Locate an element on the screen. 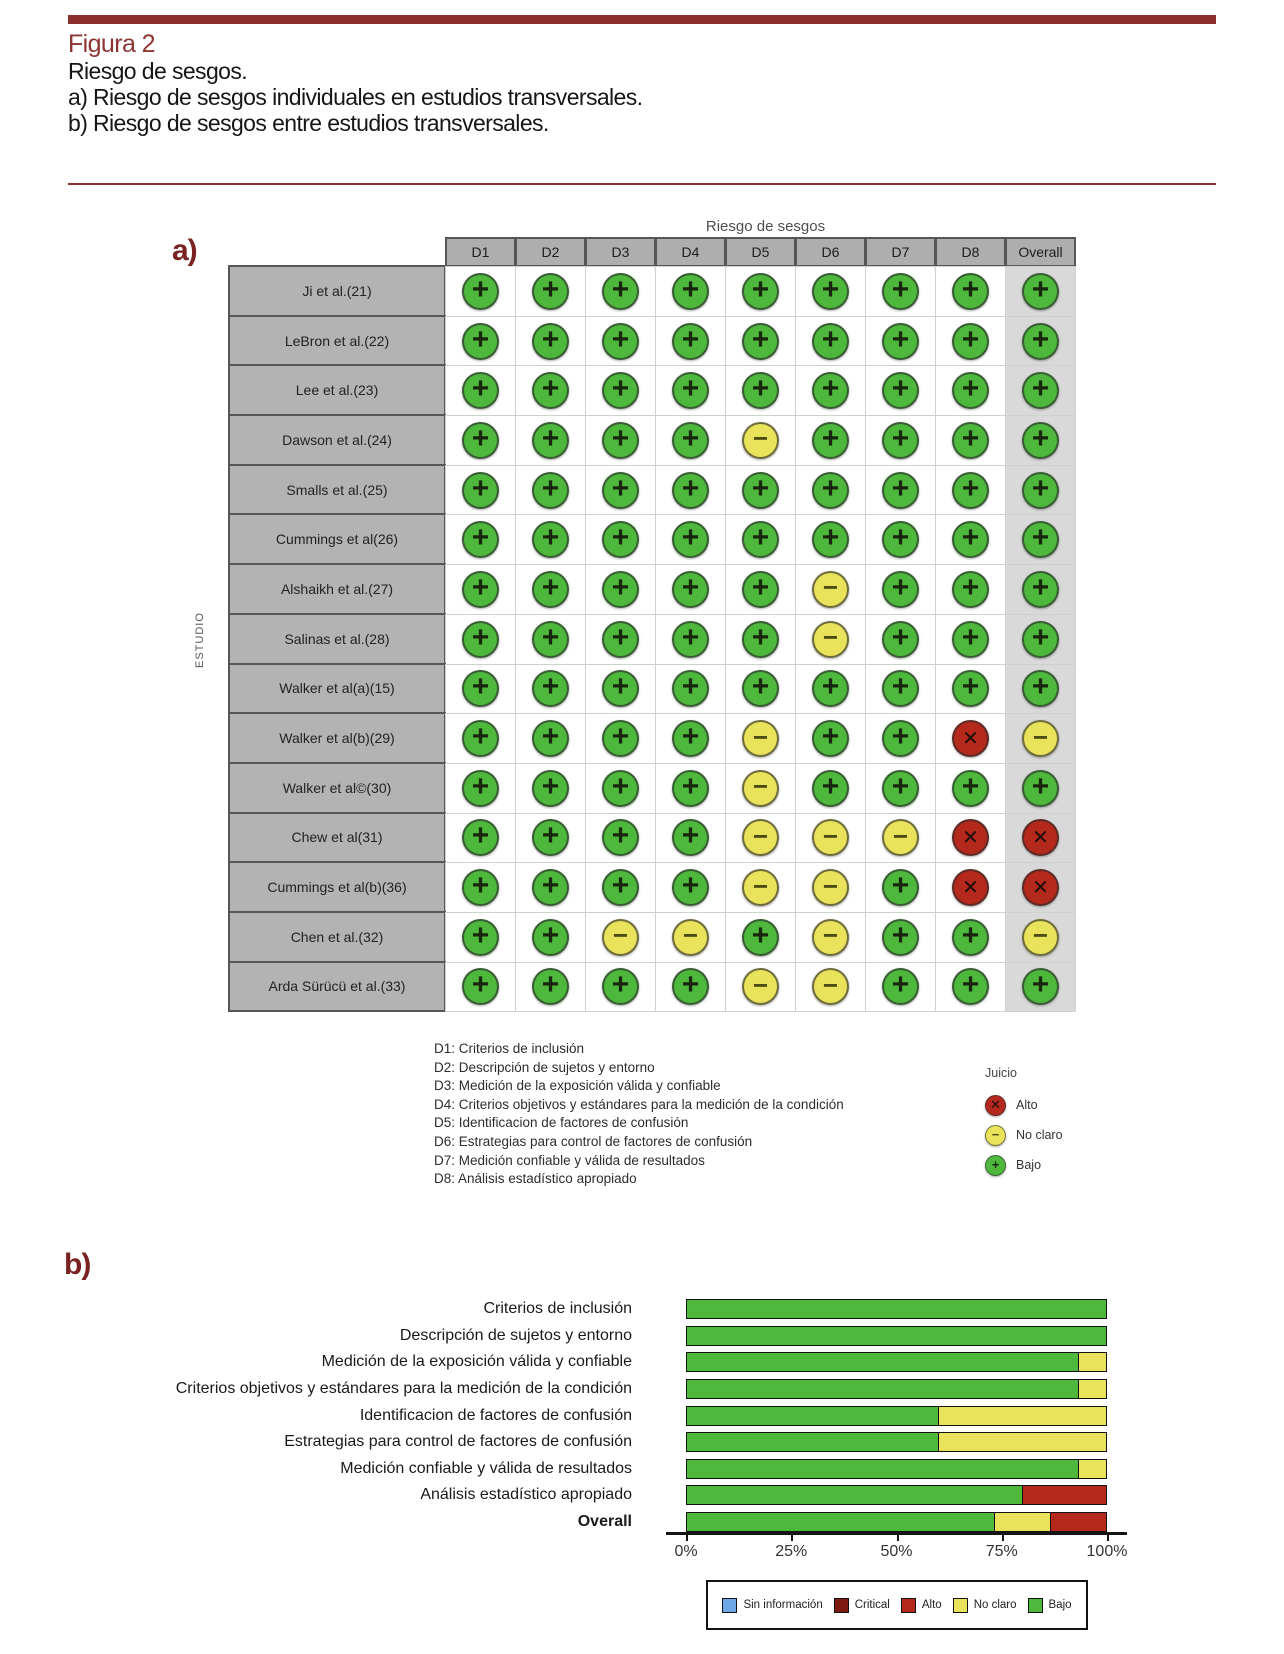 This screenshot has height=1654, width=1284. legend-swatch-critical is located at coordinates (841, 1605).